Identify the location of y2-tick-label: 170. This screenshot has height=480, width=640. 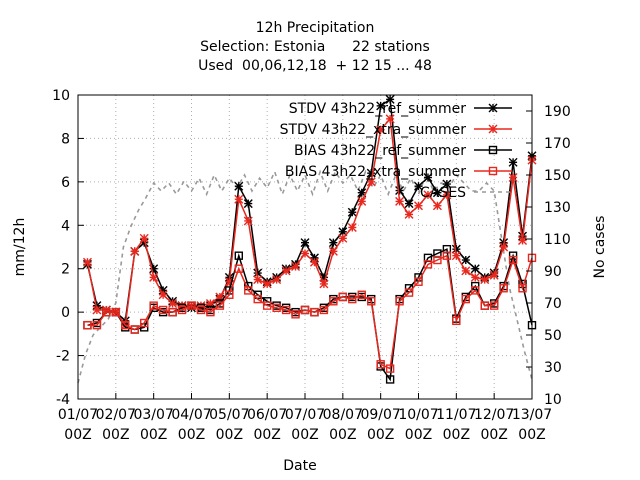
(557, 144).